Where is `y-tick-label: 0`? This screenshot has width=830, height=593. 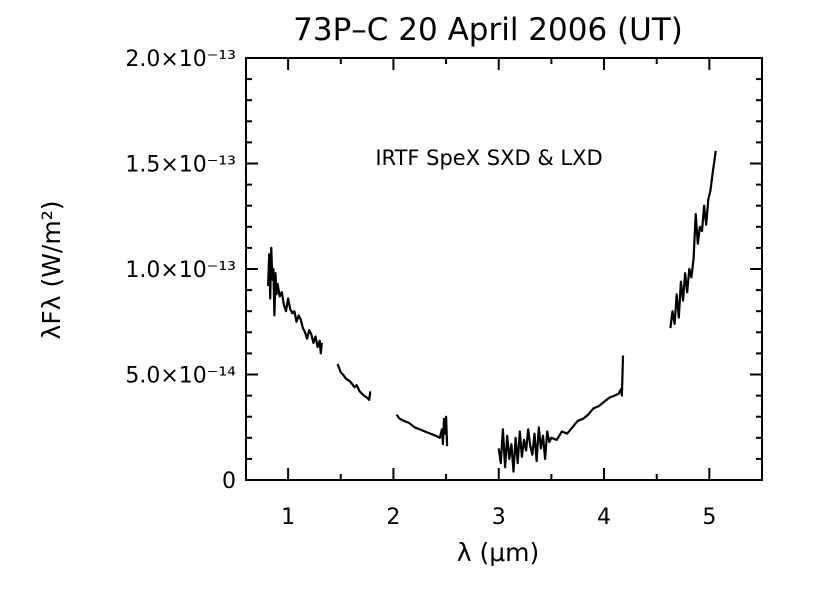 y-tick-label: 0 is located at coordinates (229, 481).